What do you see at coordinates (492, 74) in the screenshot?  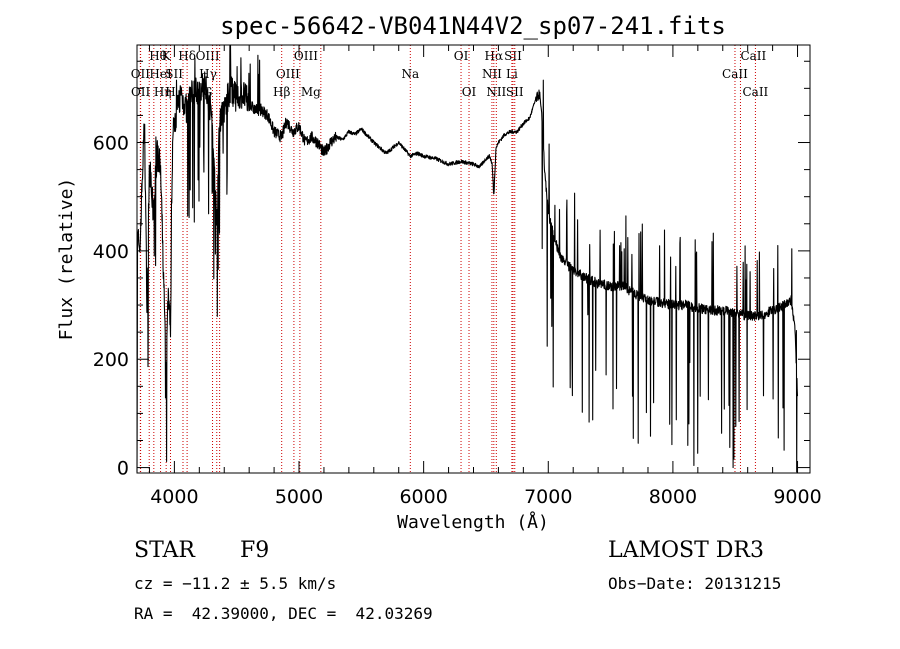 I see `line-label-20: NII` at bounding box center [492, 74].